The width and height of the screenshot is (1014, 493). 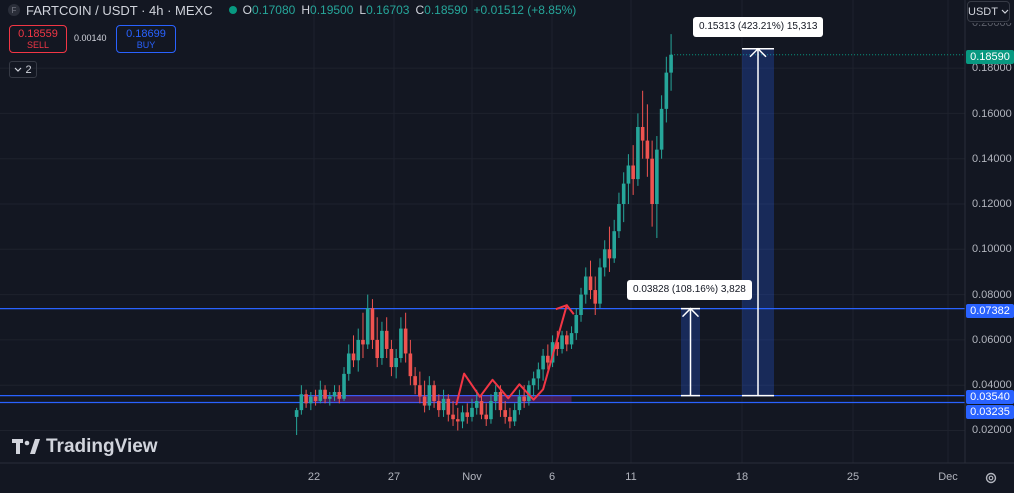 I want to click on price-tick: 0.02000, so click(x=992, y=430).